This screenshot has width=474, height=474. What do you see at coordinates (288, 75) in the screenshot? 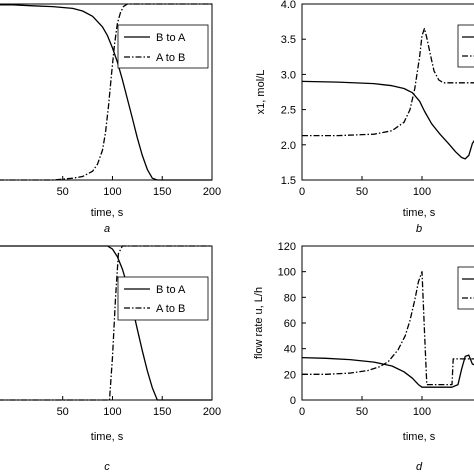
I see `y-tick-label: 3.0` at bounding box center [288, 75].